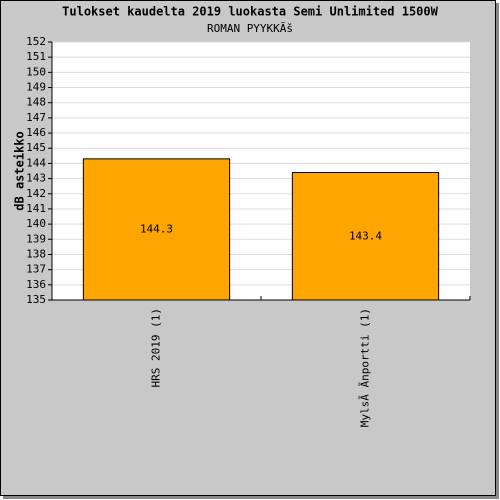 The width and height of the screenshot is (500, 500). I want to click on y-tick-label: 148, so click(36, 102).